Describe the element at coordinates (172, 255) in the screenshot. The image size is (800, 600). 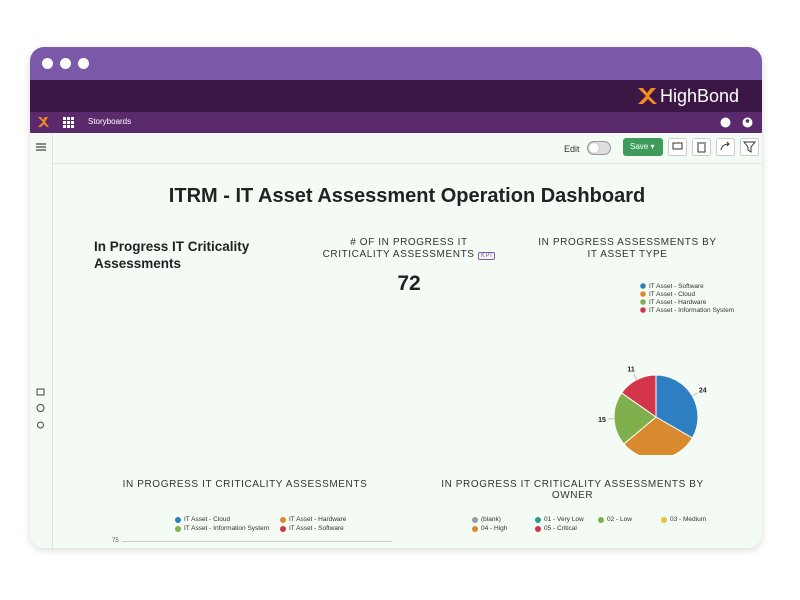
I see `list-widget-title: In Progress IT Criticality Assessments` at that location.